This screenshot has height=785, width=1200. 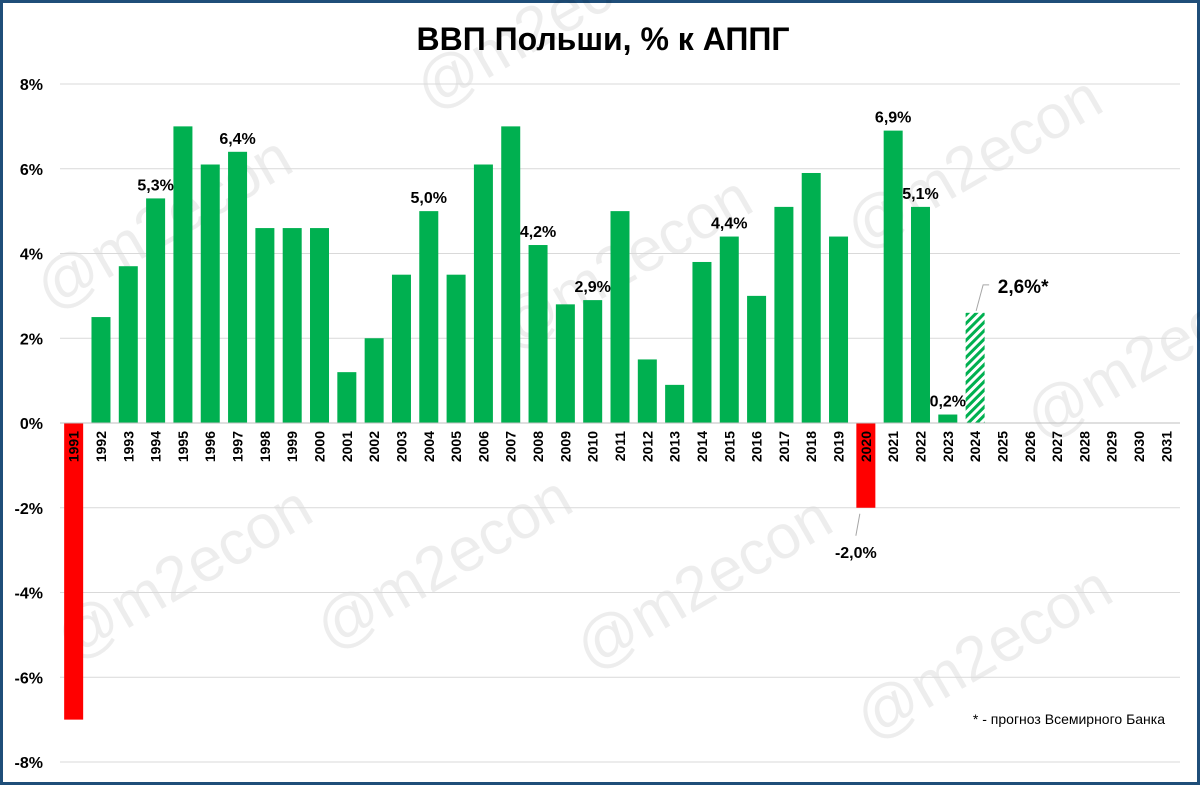 What do you see at coordinates (757, 359) in the screenshot?
I see `bar-2016` at bounding box center [757, 359].